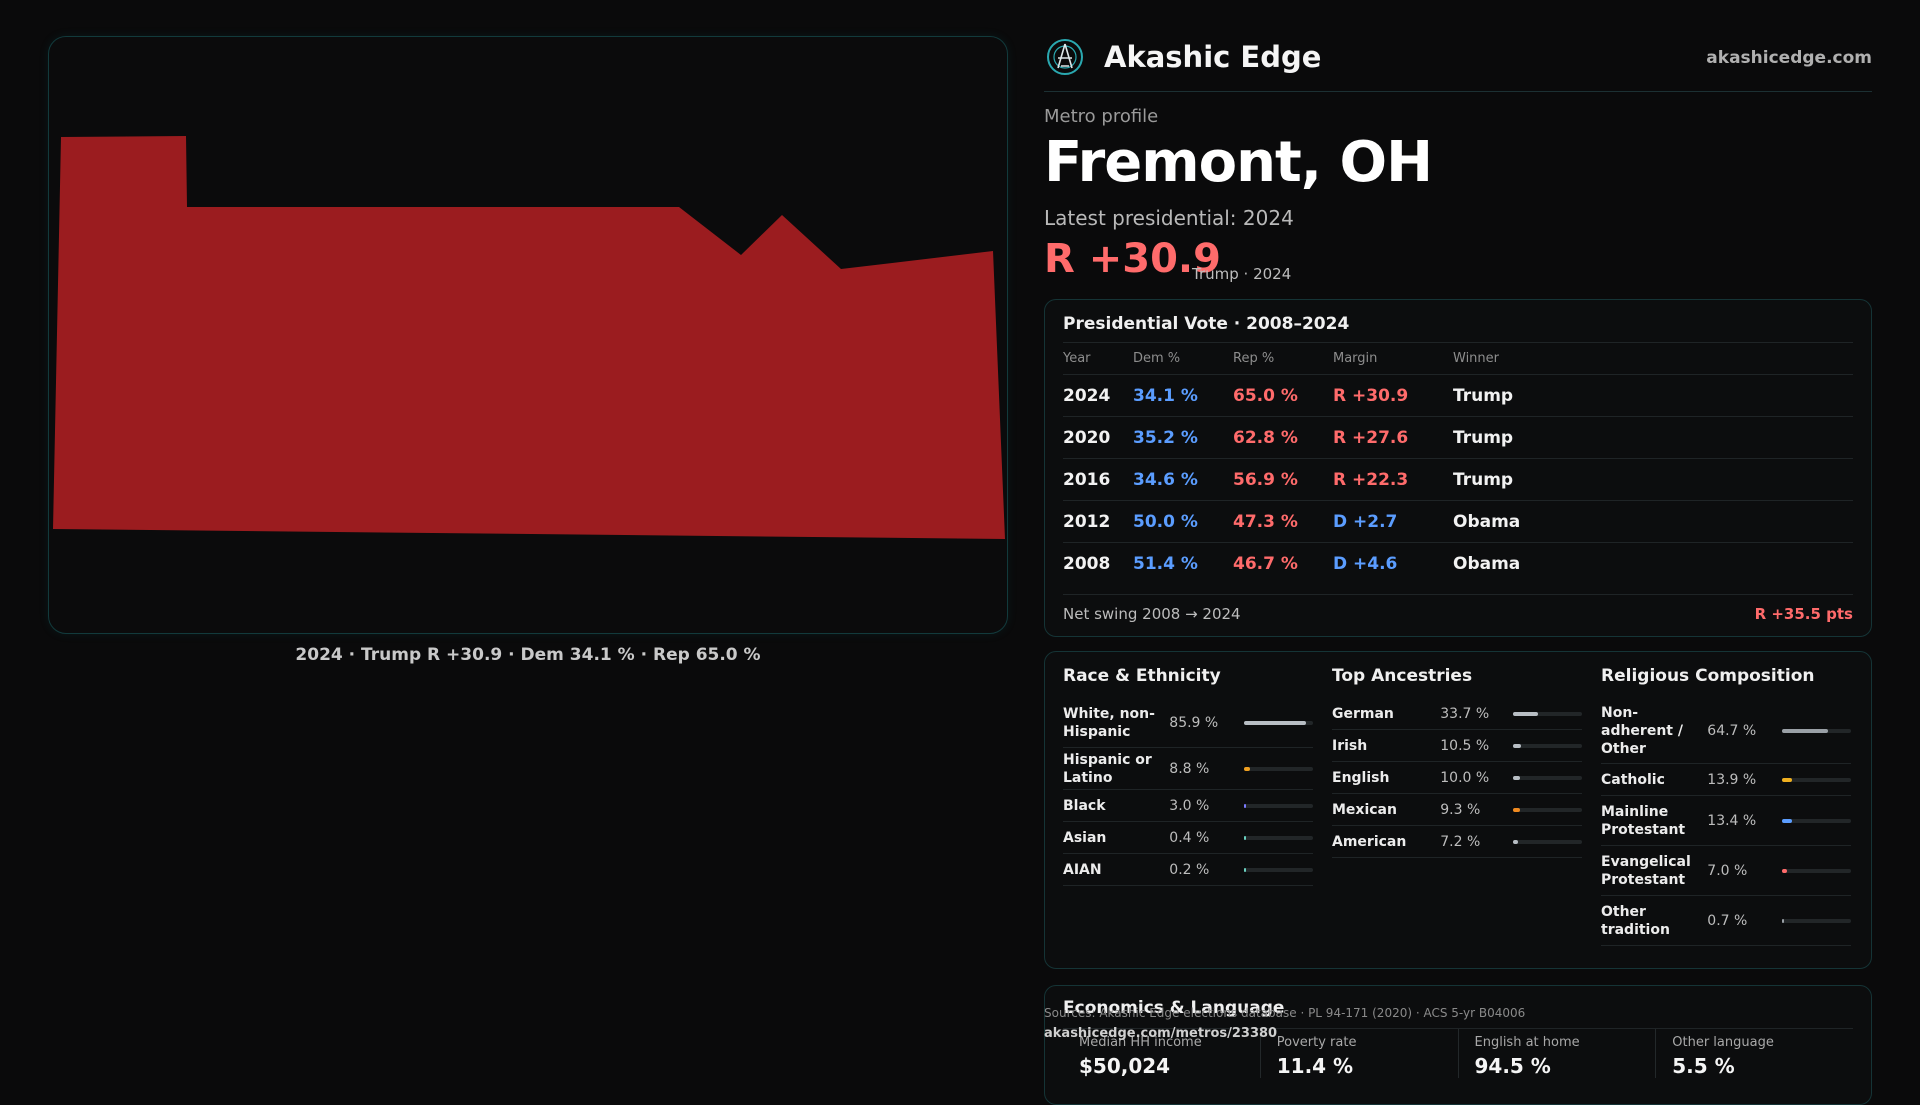 The image size is (1920, 1105). I want to click on cell-dem: 34.6 %, so click(1165, 479).